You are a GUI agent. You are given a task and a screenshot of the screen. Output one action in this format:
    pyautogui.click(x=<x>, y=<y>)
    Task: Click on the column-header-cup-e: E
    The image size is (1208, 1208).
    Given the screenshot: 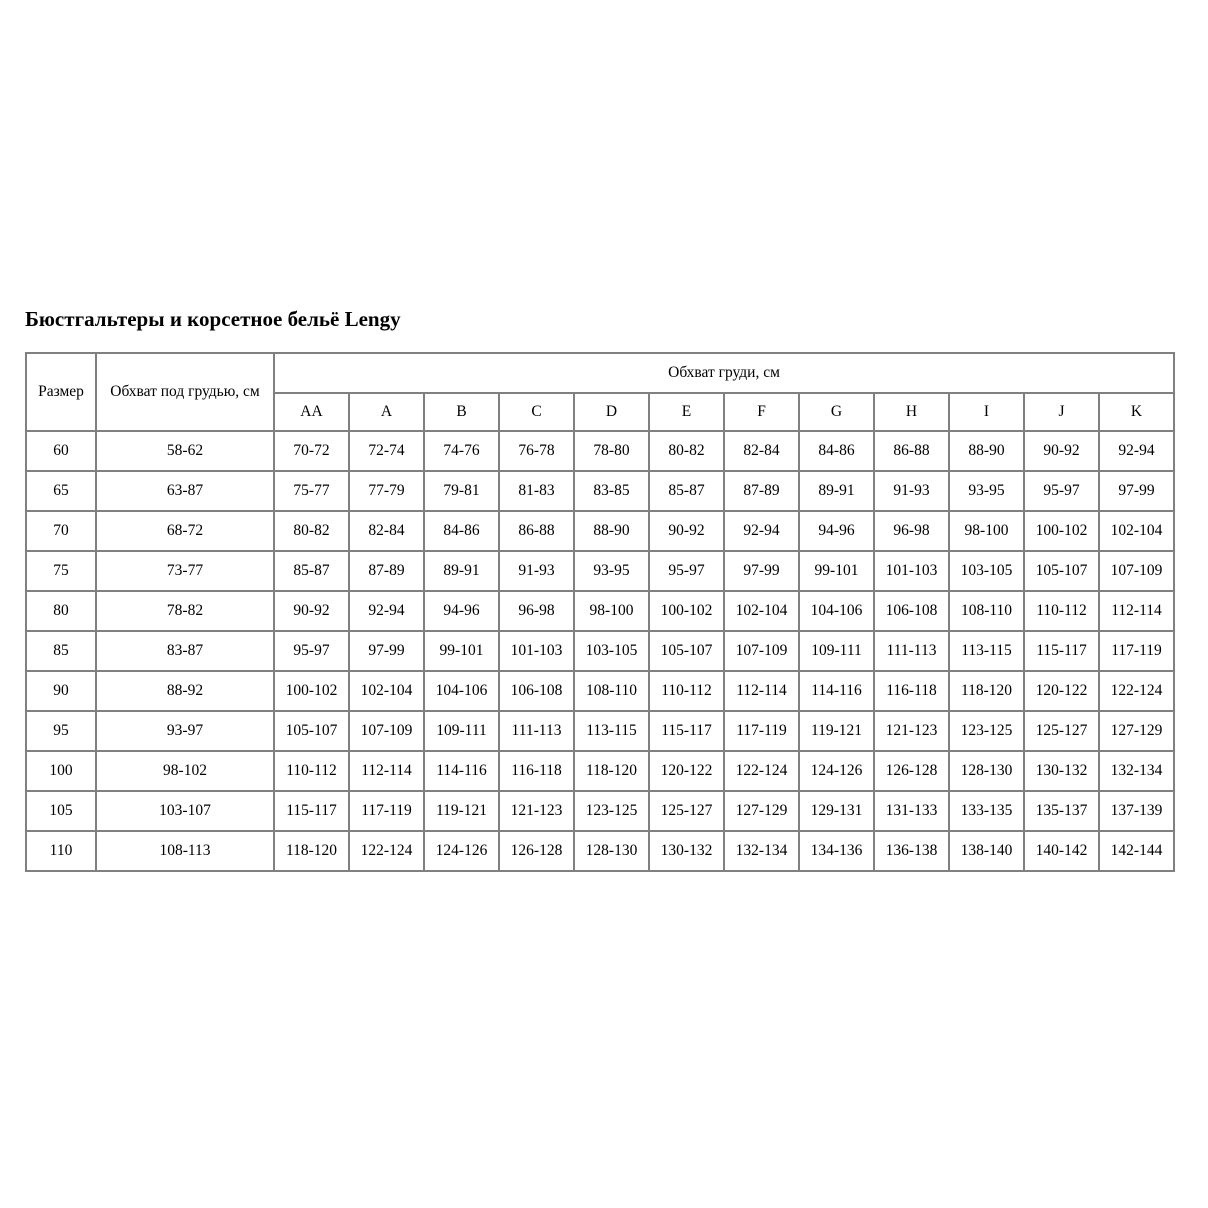 What is the action you would take?
    pyautogui.click(x=686, y=412)
    